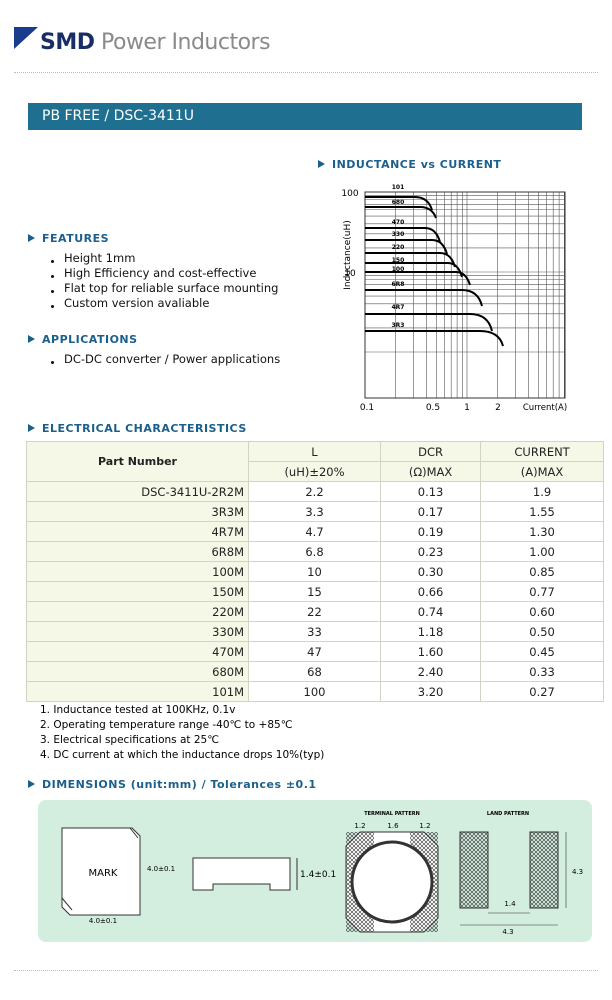 This screenshot has width=612, height=1000. Describe the element at coordinates (430, 671) in the screenshot. I see `table-cell: 2.40` at that location.